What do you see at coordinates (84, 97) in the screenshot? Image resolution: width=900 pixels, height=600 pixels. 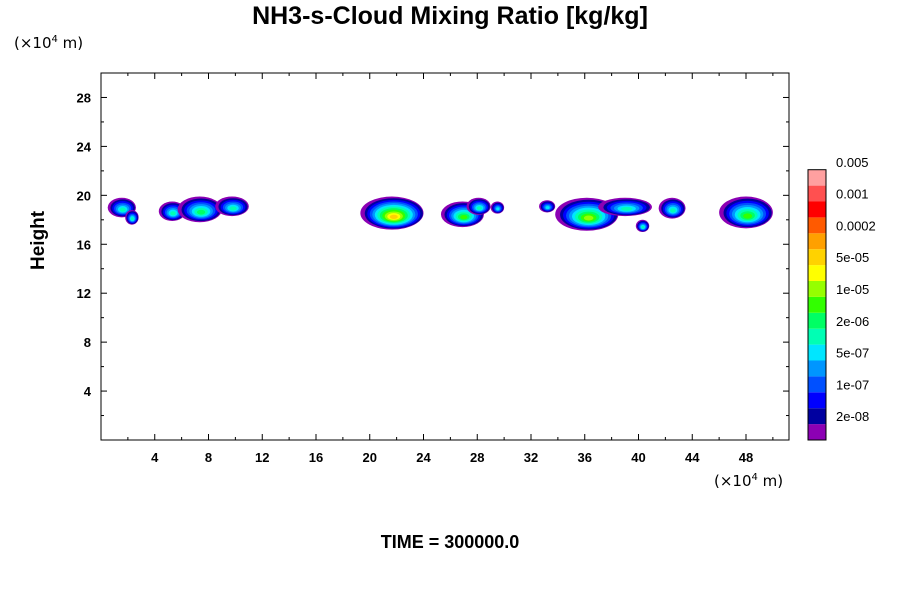 I see `y-tick-label: 28` at bounding box center [84, 97].